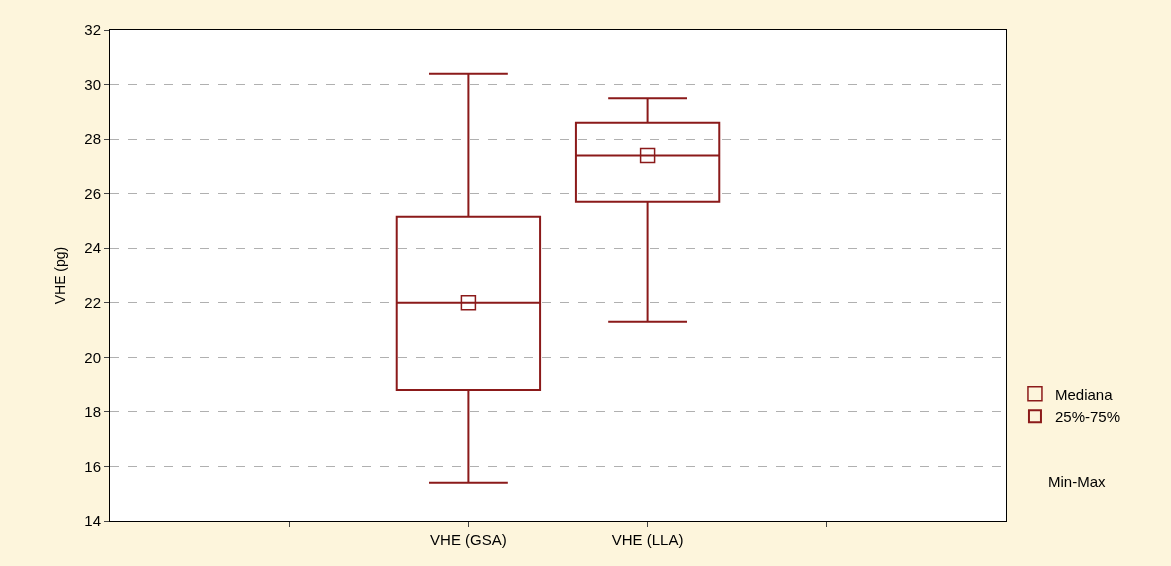 This screenshot has height=566, width=1171. Describe the element at coordinates (1087, 417) in the screenshot. I see `legend-label: 25%-75%` at that location.